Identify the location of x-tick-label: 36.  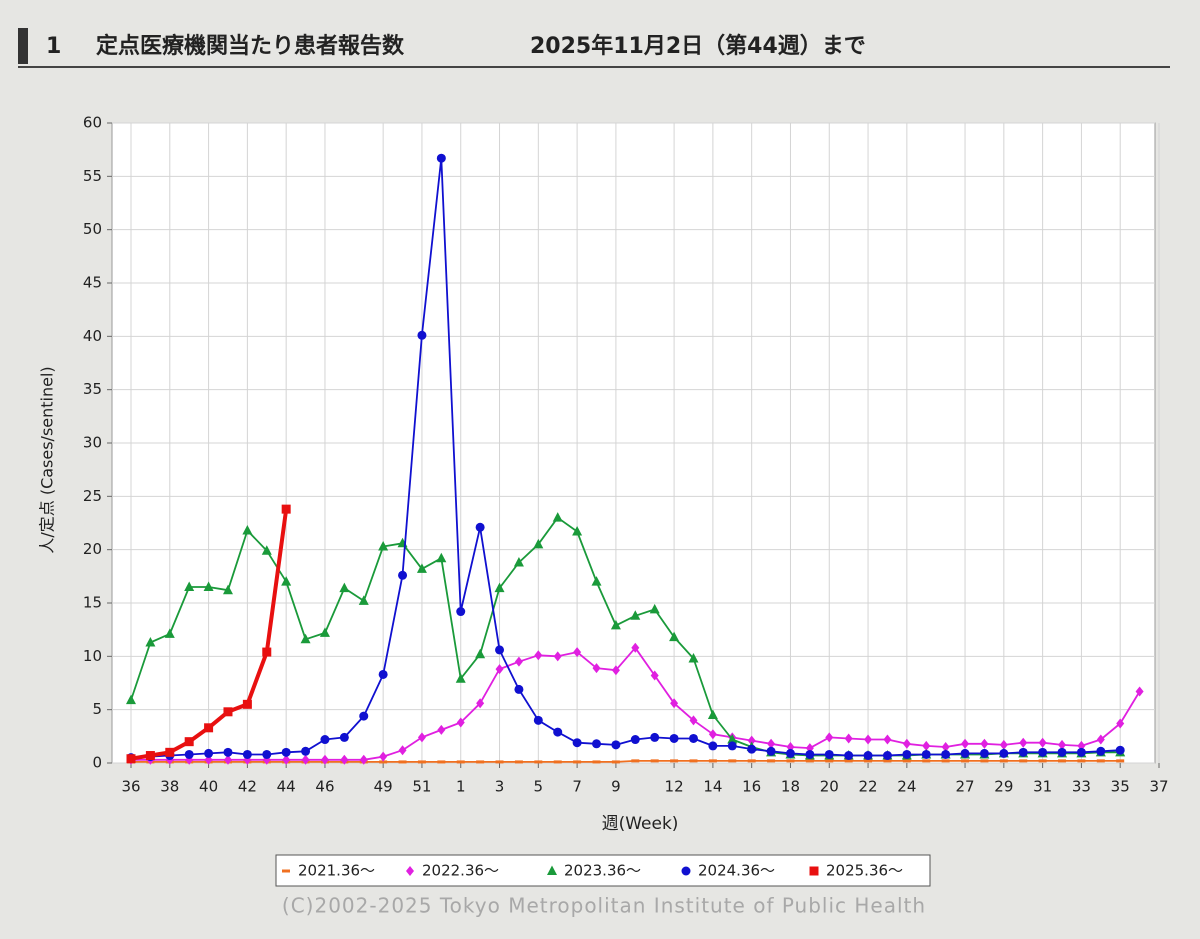
(130, 787).